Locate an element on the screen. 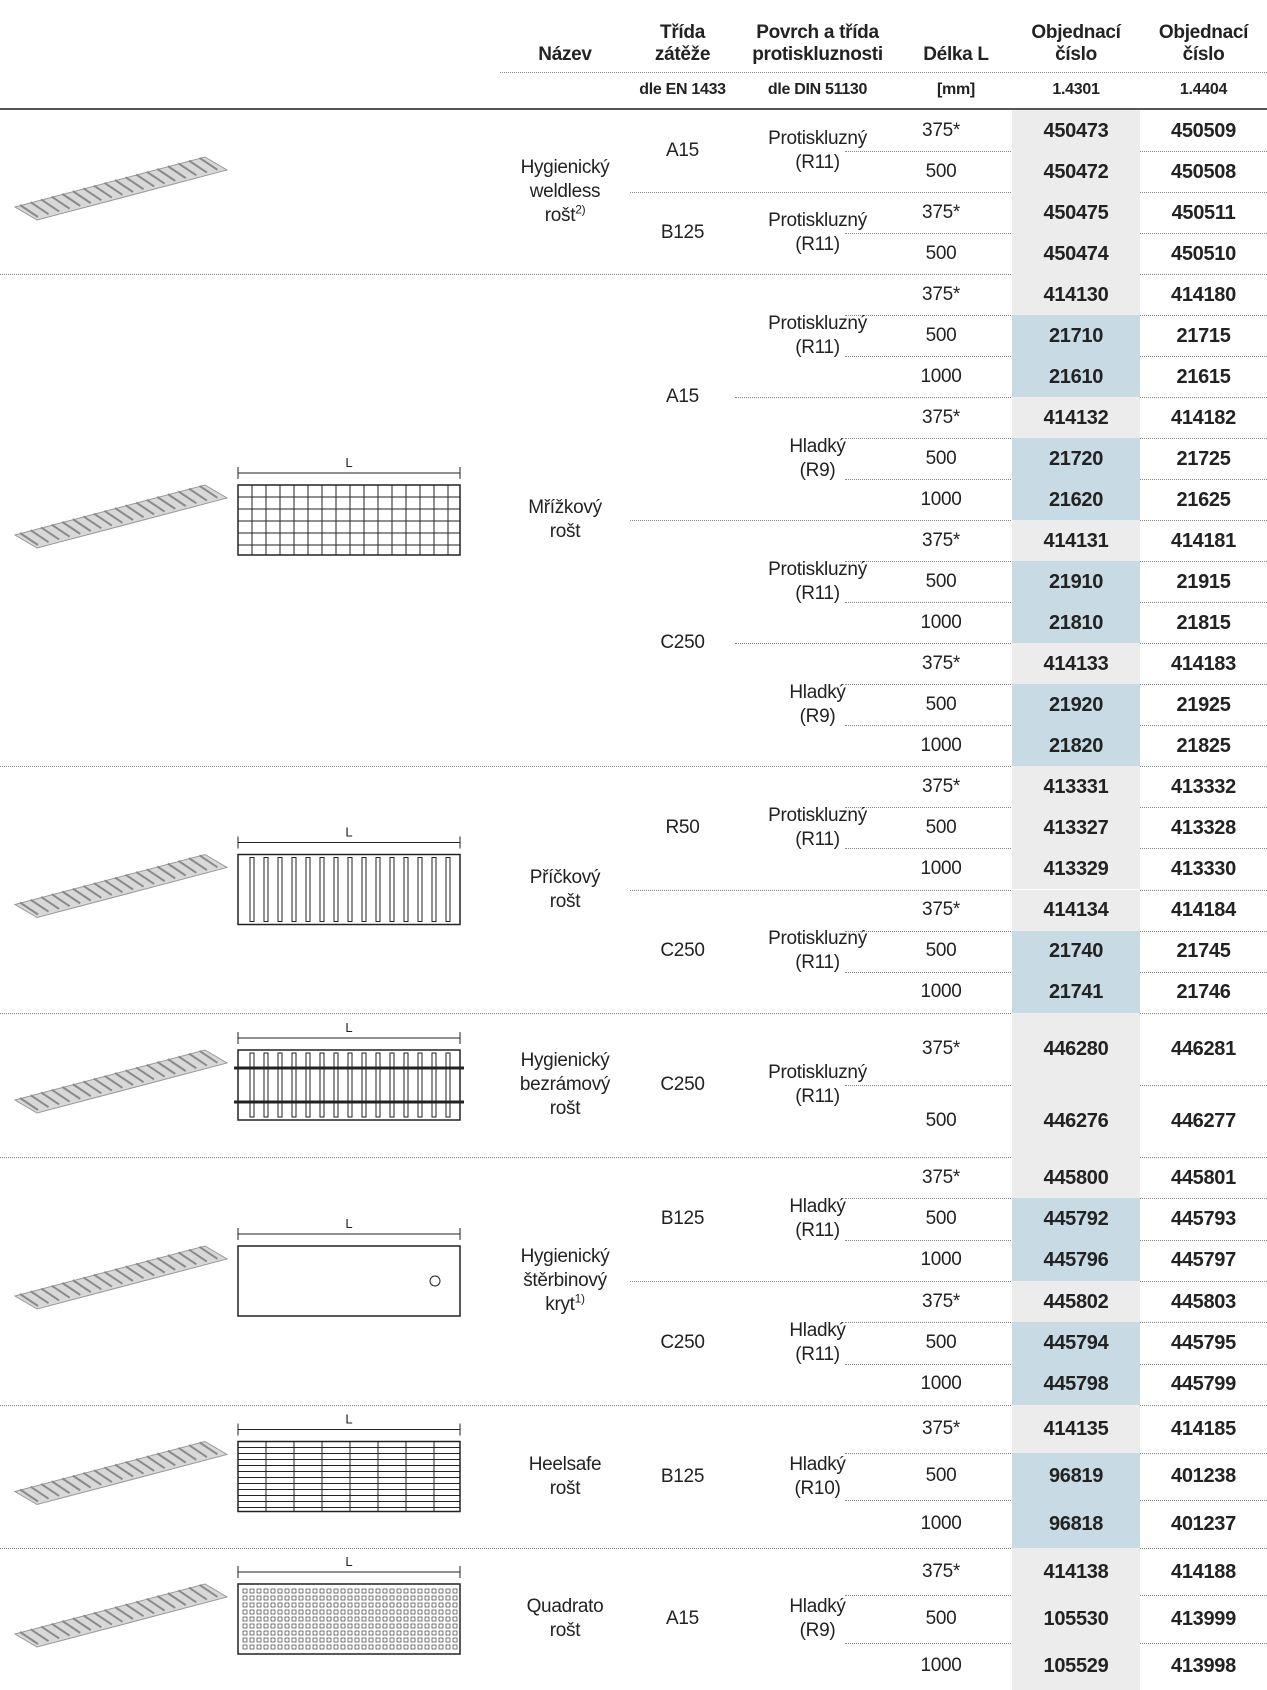  product-photo is located at coordinates (121, 1473).